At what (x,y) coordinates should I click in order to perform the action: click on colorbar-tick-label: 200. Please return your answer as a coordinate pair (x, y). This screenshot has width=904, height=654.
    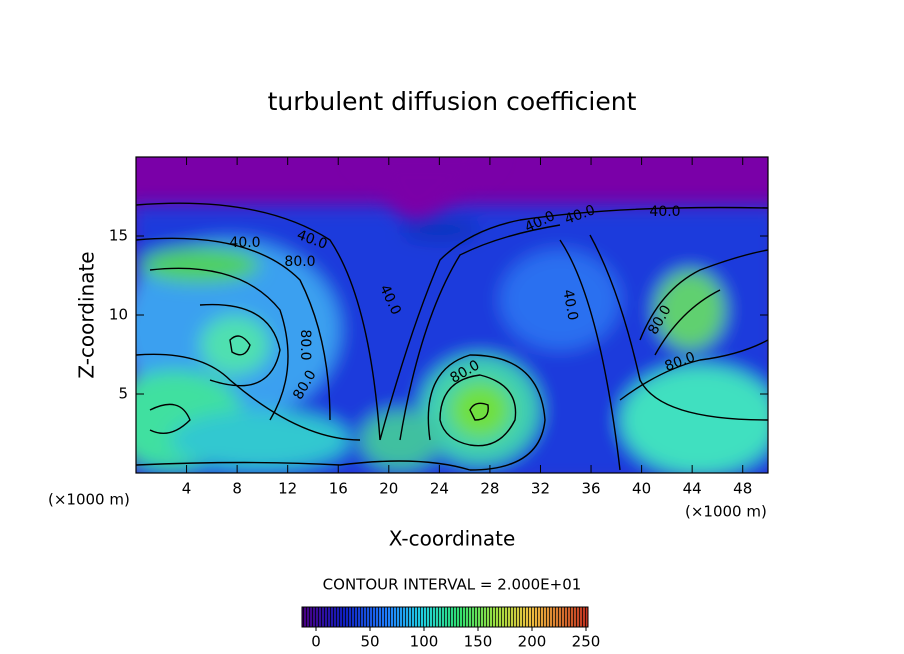
    Looking at the image, I should click on (532, 642).